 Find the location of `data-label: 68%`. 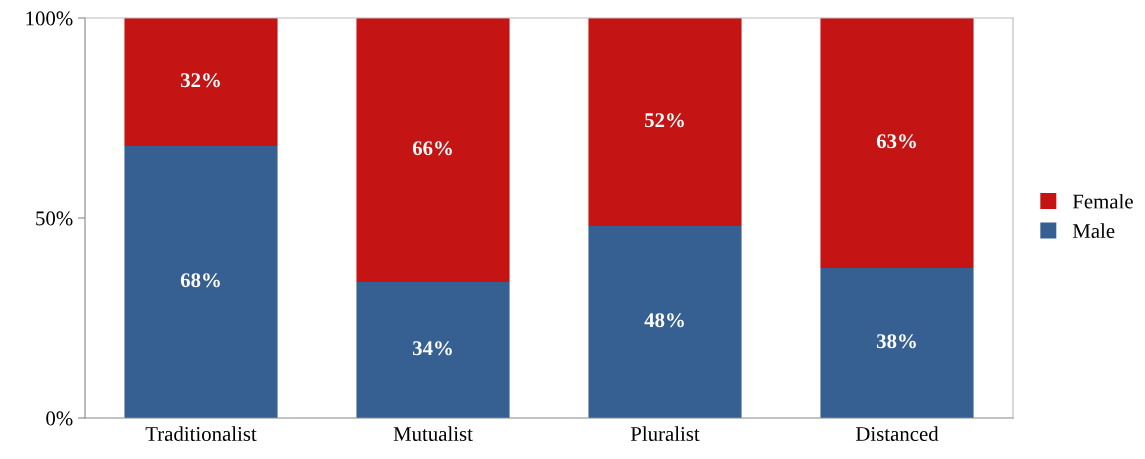

data-label: 68% is located at coordinates (200, 280).